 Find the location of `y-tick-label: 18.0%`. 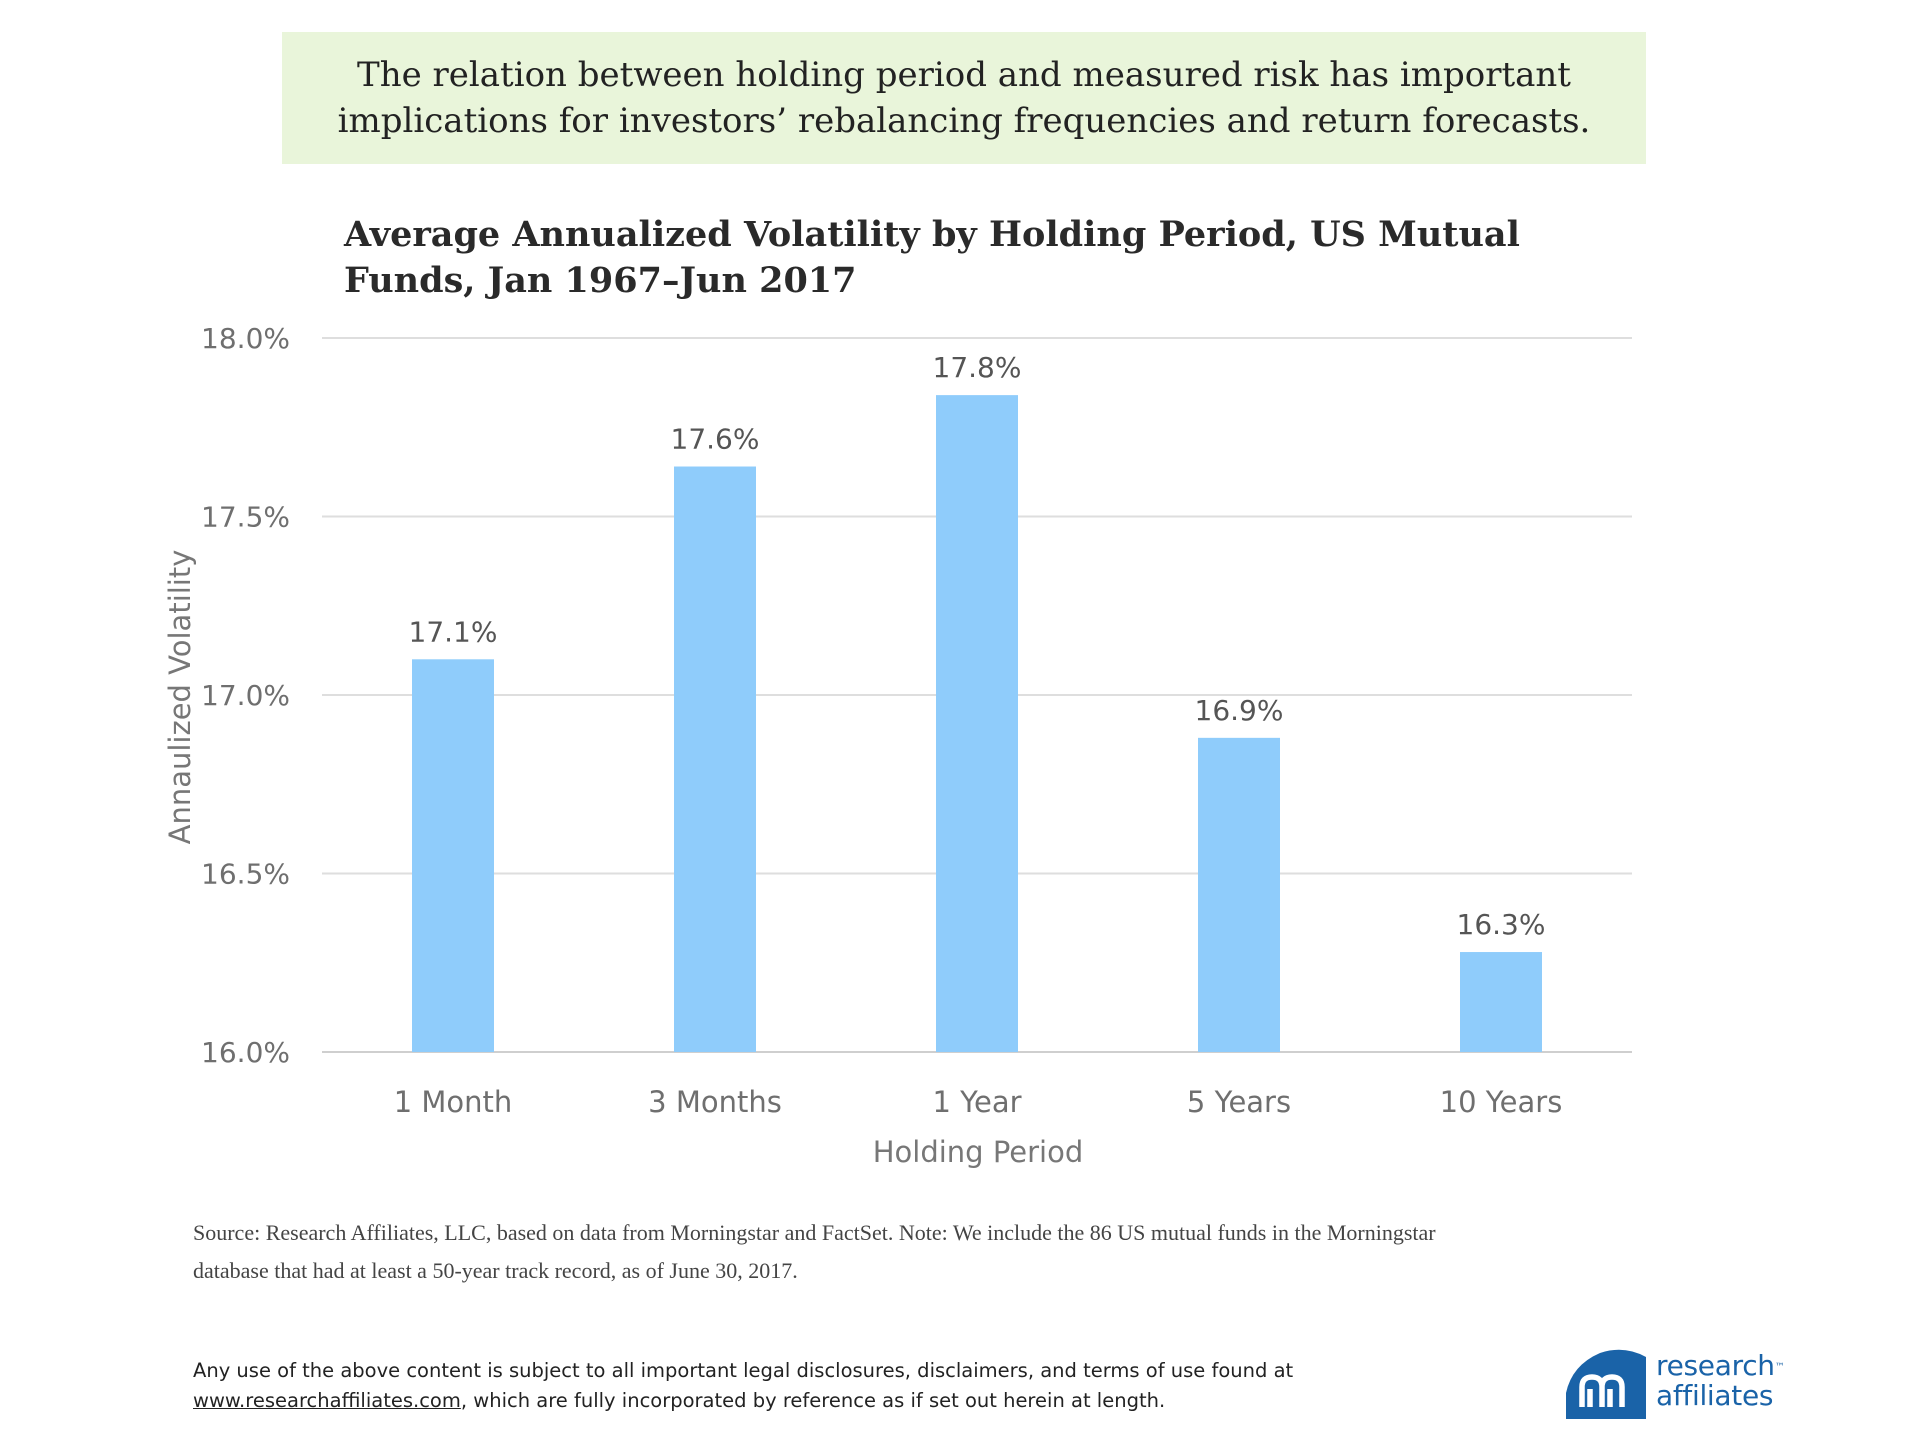

y-tick-label: 18.0% is located at coordinates (245, 338).